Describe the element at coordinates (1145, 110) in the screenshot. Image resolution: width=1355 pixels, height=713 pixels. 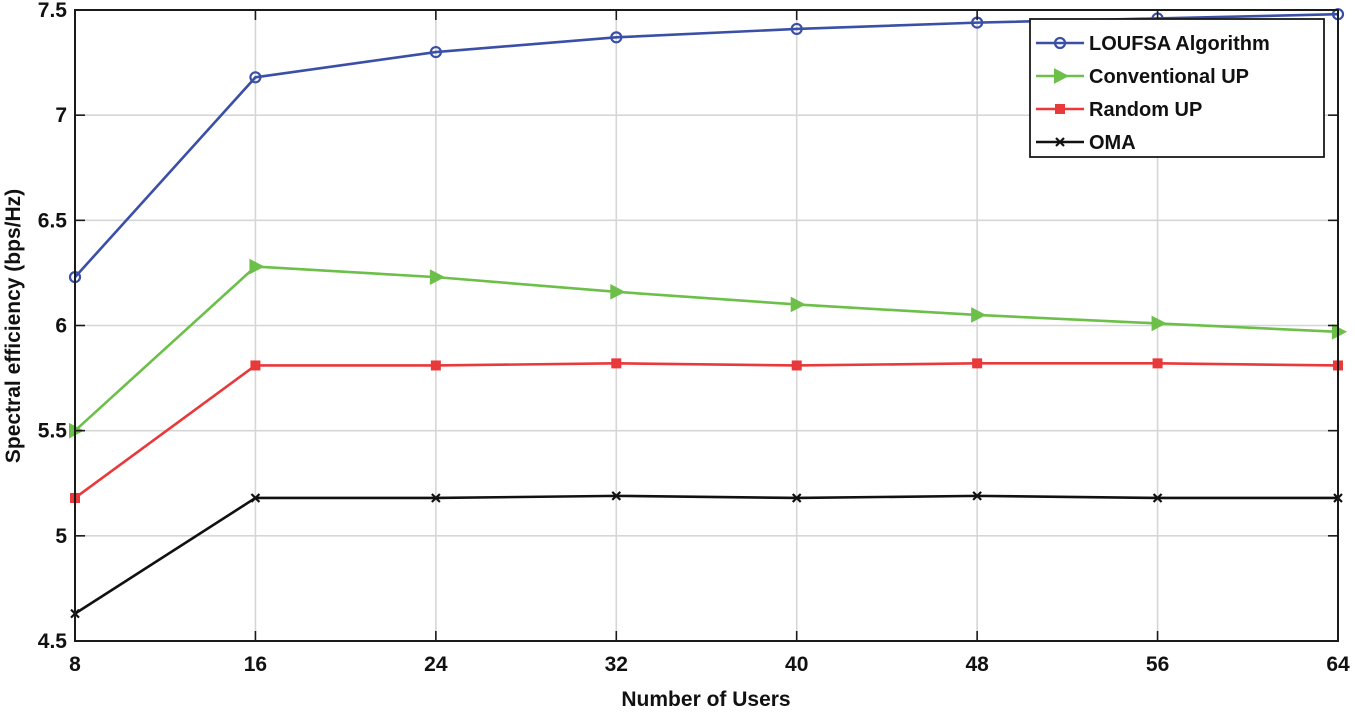
I see `legend-label-random-up: Random UP` at that location.